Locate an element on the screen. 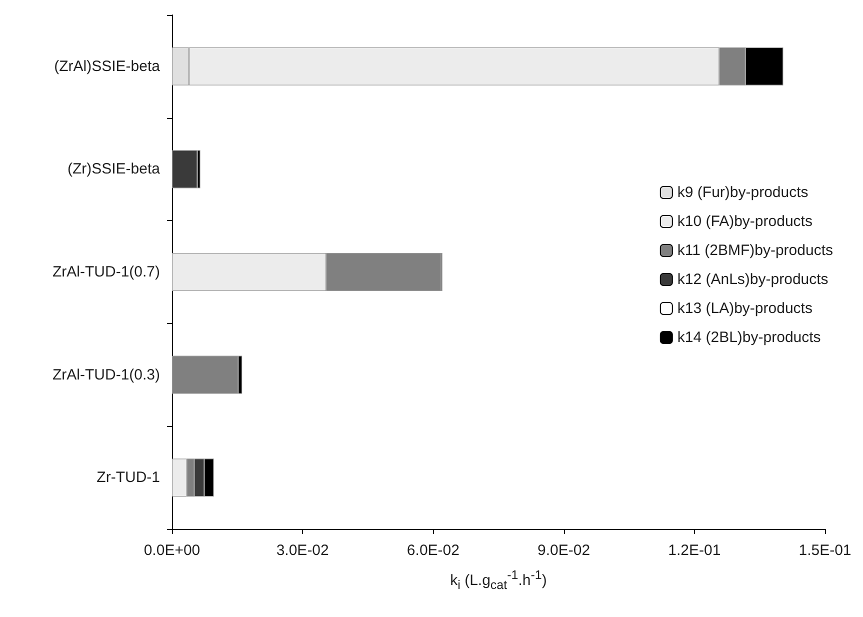 This screenshot has height=617, width=863. y-tick-label: (ZrAl)SSIE-beta is located at coordinates (107, 66).